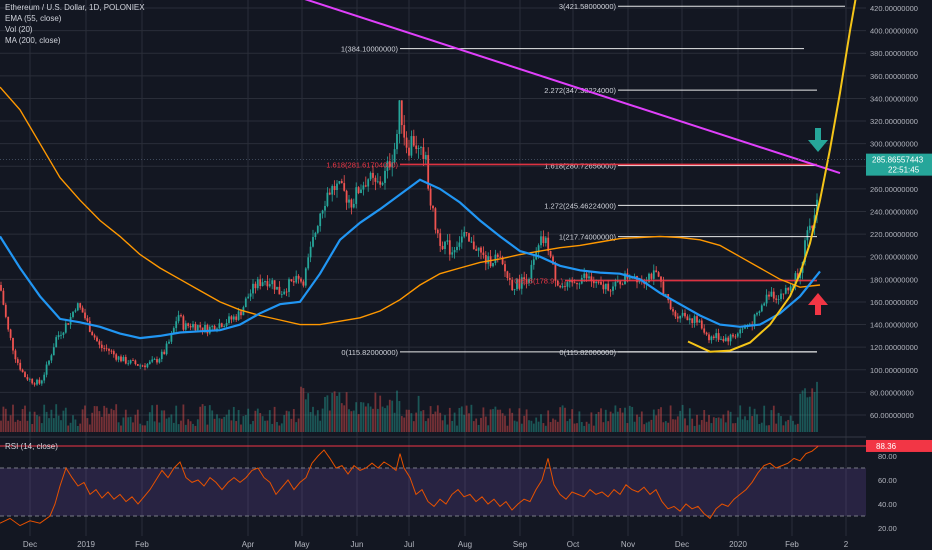 Image resolution: width=932 pixels, height=550 pixels. I want to click on rsi-tick-label: 80.00, so click(887, 456).